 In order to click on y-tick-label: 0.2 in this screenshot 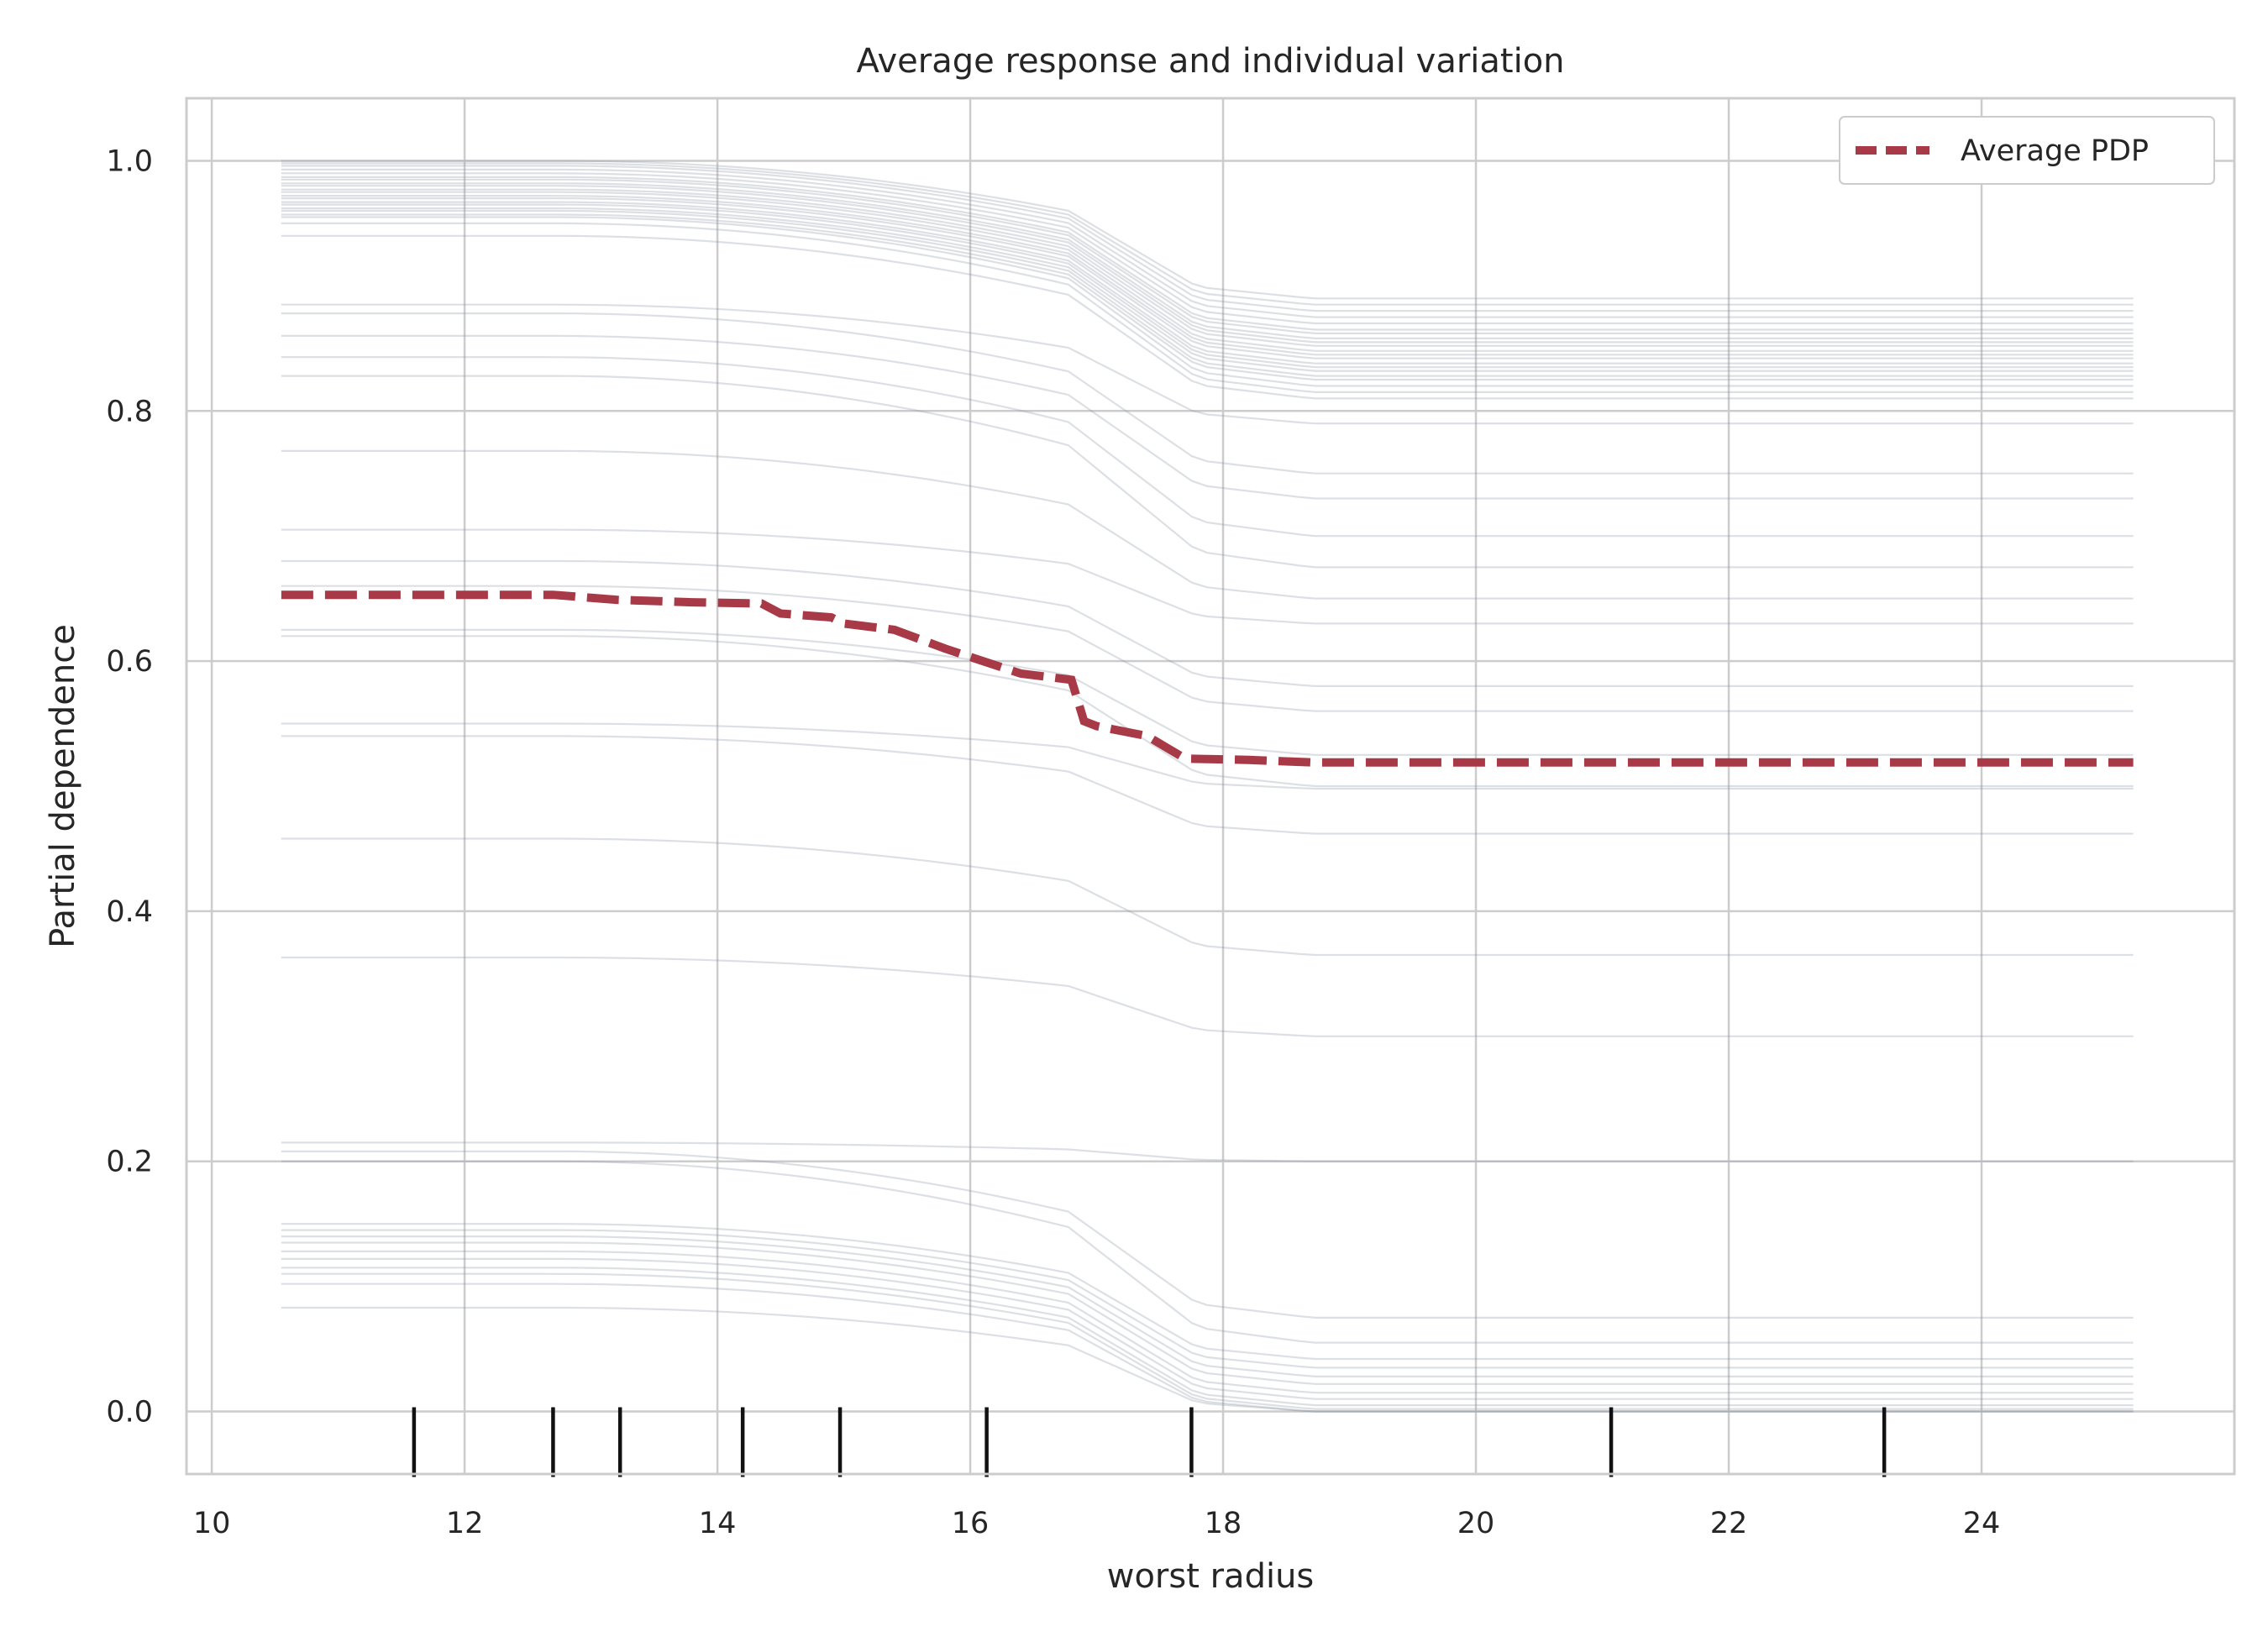, I will do `click(129, 1162)`.